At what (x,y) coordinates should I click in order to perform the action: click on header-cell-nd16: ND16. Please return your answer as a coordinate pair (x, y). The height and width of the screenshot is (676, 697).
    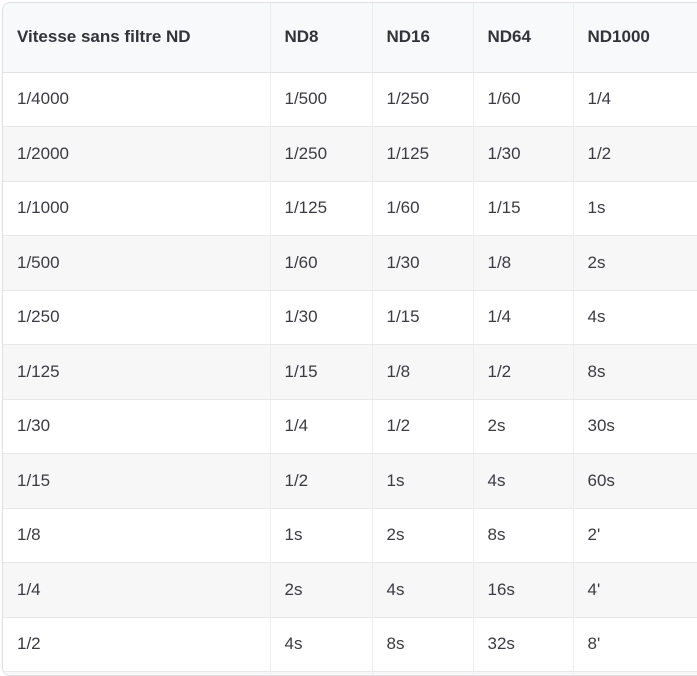
    Looking at the image, I should click on (423, 38).